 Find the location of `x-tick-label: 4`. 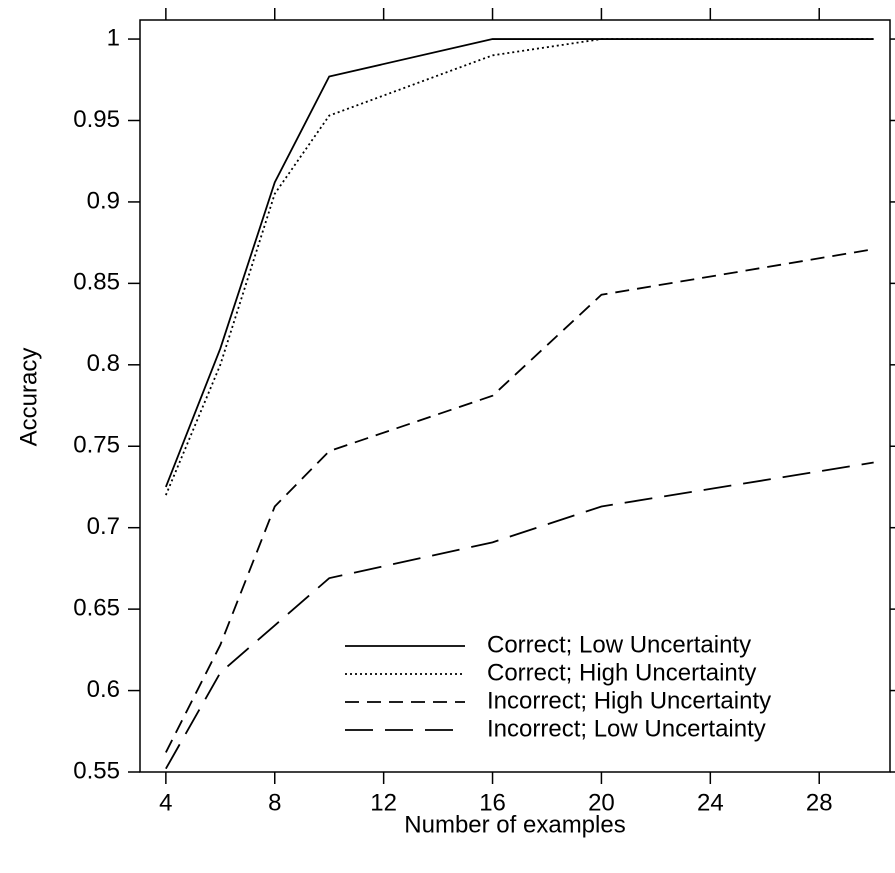

x-tick-label: 4 is located at coordinates (165, 802).